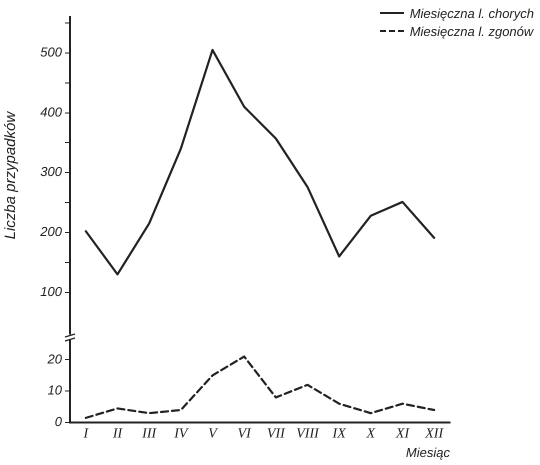 Image resolution: width=540 pixels, height=465 pixels. I want to click on x-tick-label: IV, so click(181, 434).